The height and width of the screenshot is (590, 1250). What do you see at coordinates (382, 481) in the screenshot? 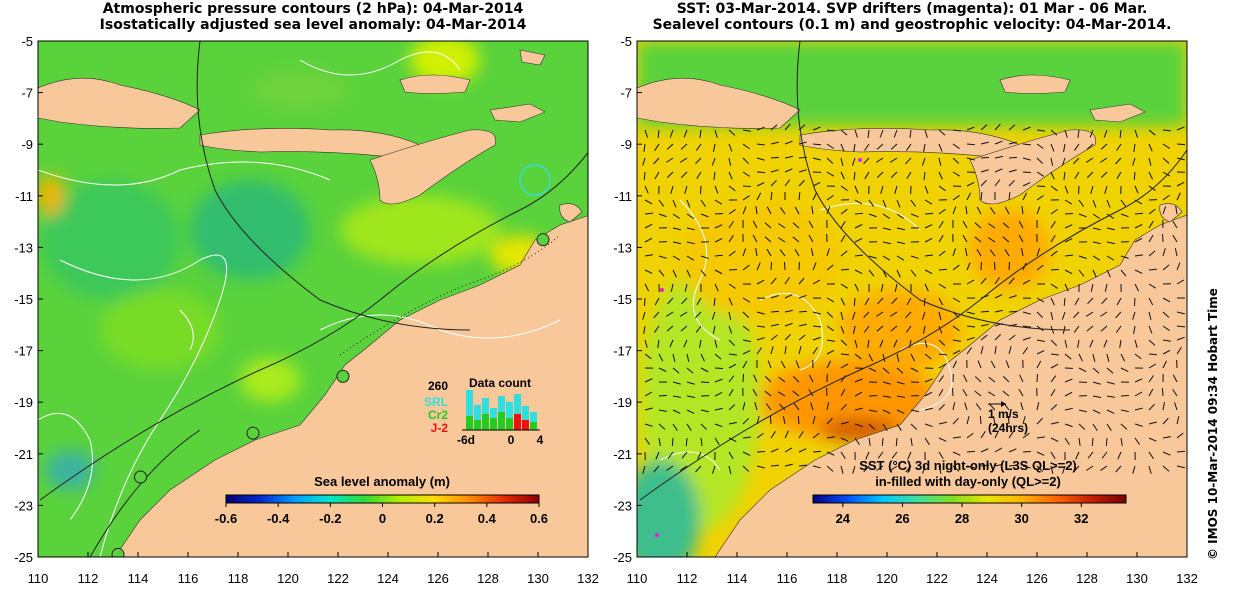
I see `sla-colorbar-label: Sea level anomaly (m)` at bounding box center [382, 481].